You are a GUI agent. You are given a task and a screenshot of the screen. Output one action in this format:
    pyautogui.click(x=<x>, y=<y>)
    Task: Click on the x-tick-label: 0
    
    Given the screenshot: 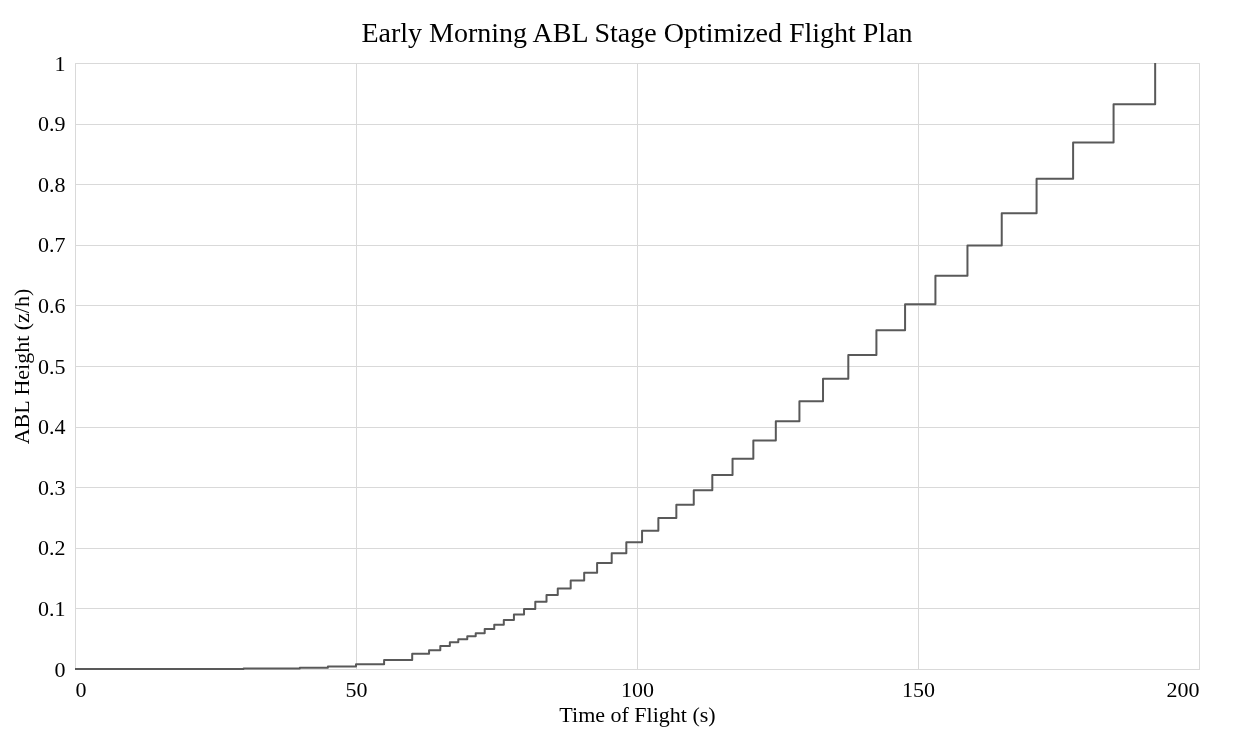 What is the action you would take?
    pyautogui.click(x=81, y=689)
    